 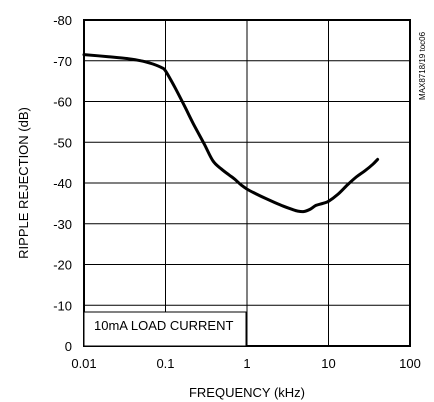 I want to click on y-tick-label: -10, so click(x=62, y=305).